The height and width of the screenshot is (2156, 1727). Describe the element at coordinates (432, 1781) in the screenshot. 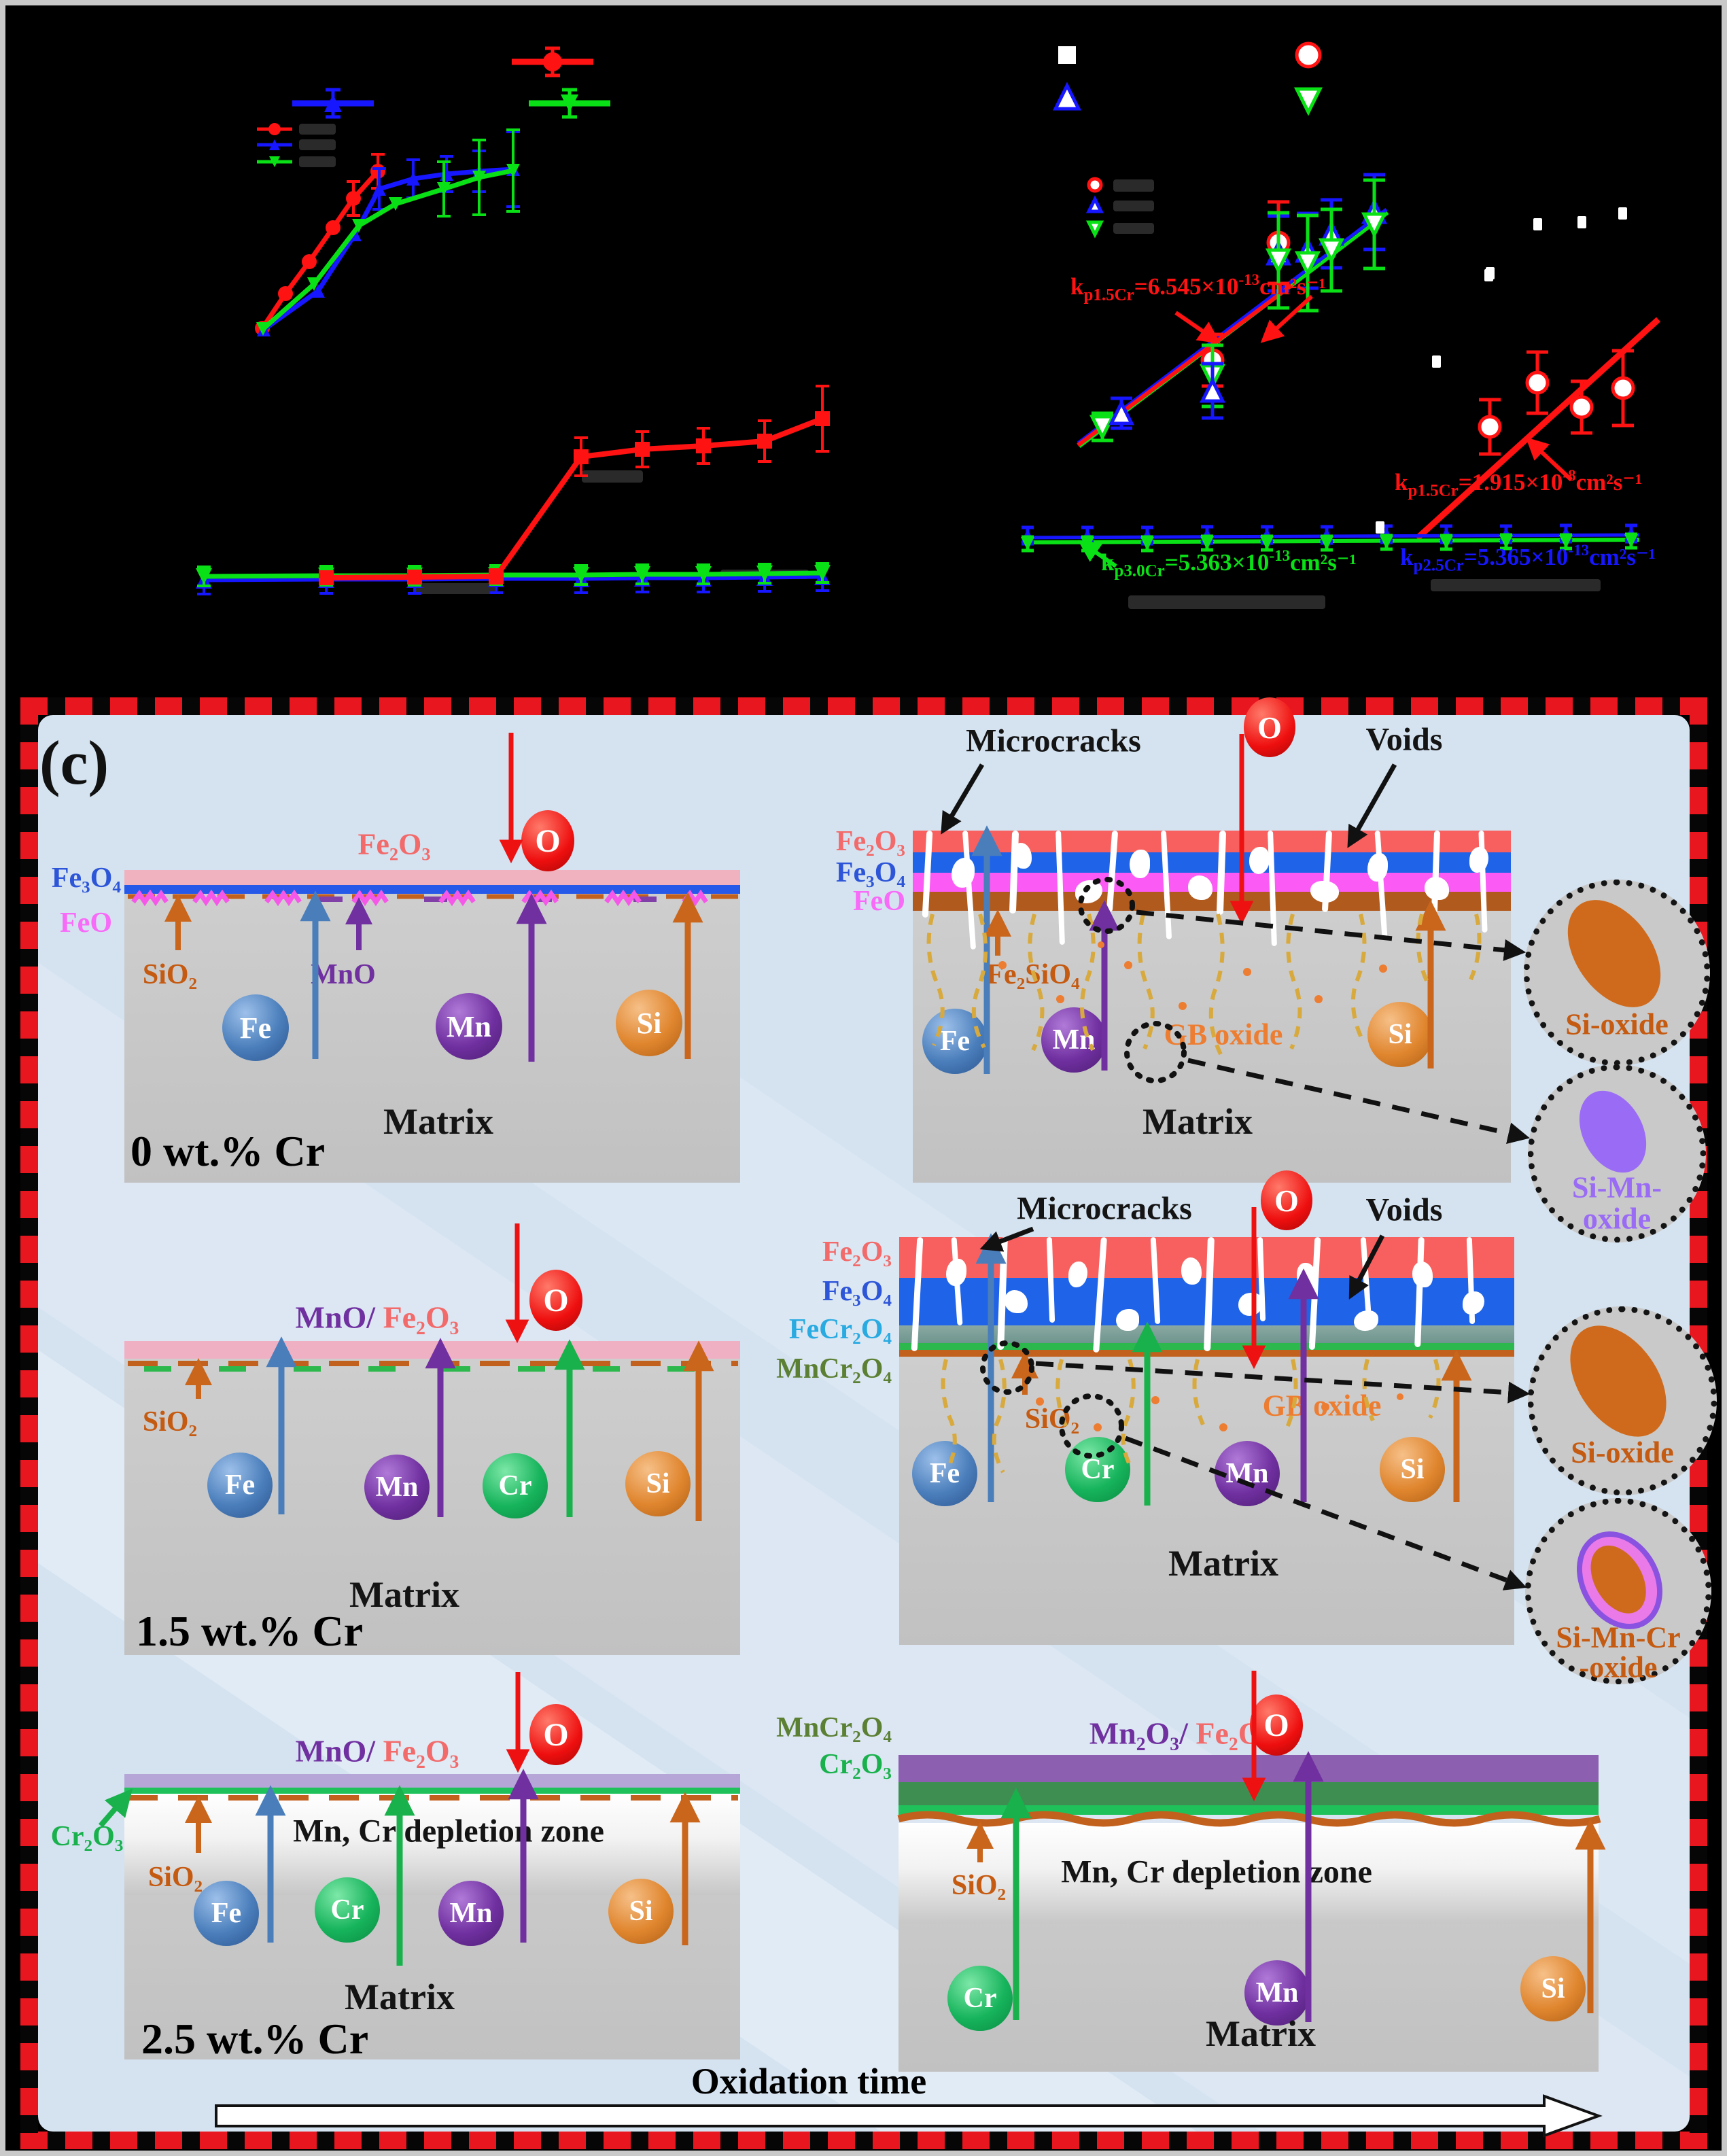

I see `mno-fe2o3-layer-r3l` at that location.